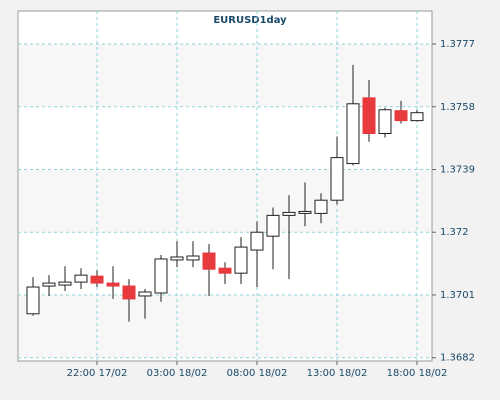 Image resolution: width=500 pixels, height=400 pixels. Describe the element at coordinates (250, 20) in the screenshot. I see `chart-title: EURUSD1day` at that location.